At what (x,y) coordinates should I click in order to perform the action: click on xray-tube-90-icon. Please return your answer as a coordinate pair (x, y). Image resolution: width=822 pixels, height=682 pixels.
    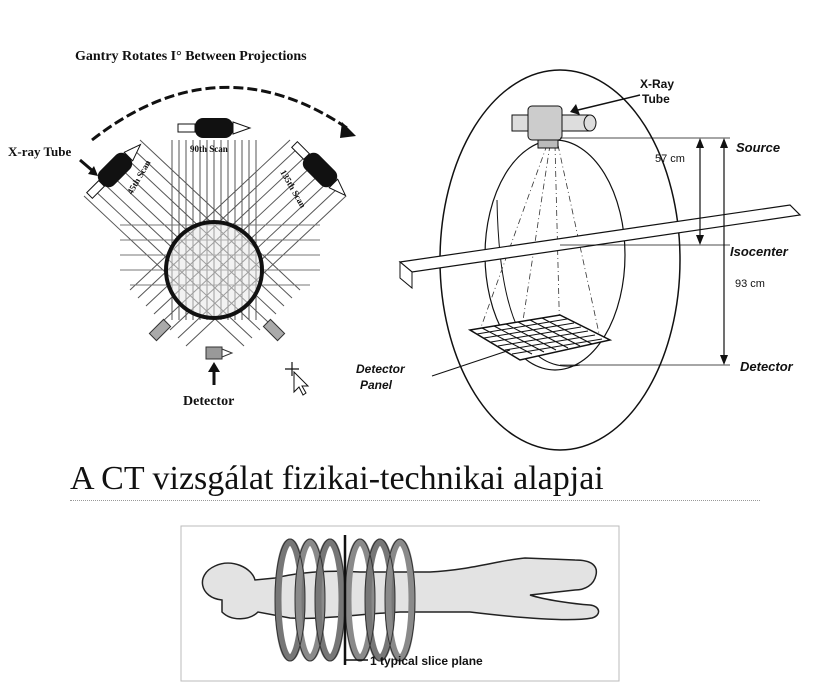
    Looking at the image, I should click on (214, 128).